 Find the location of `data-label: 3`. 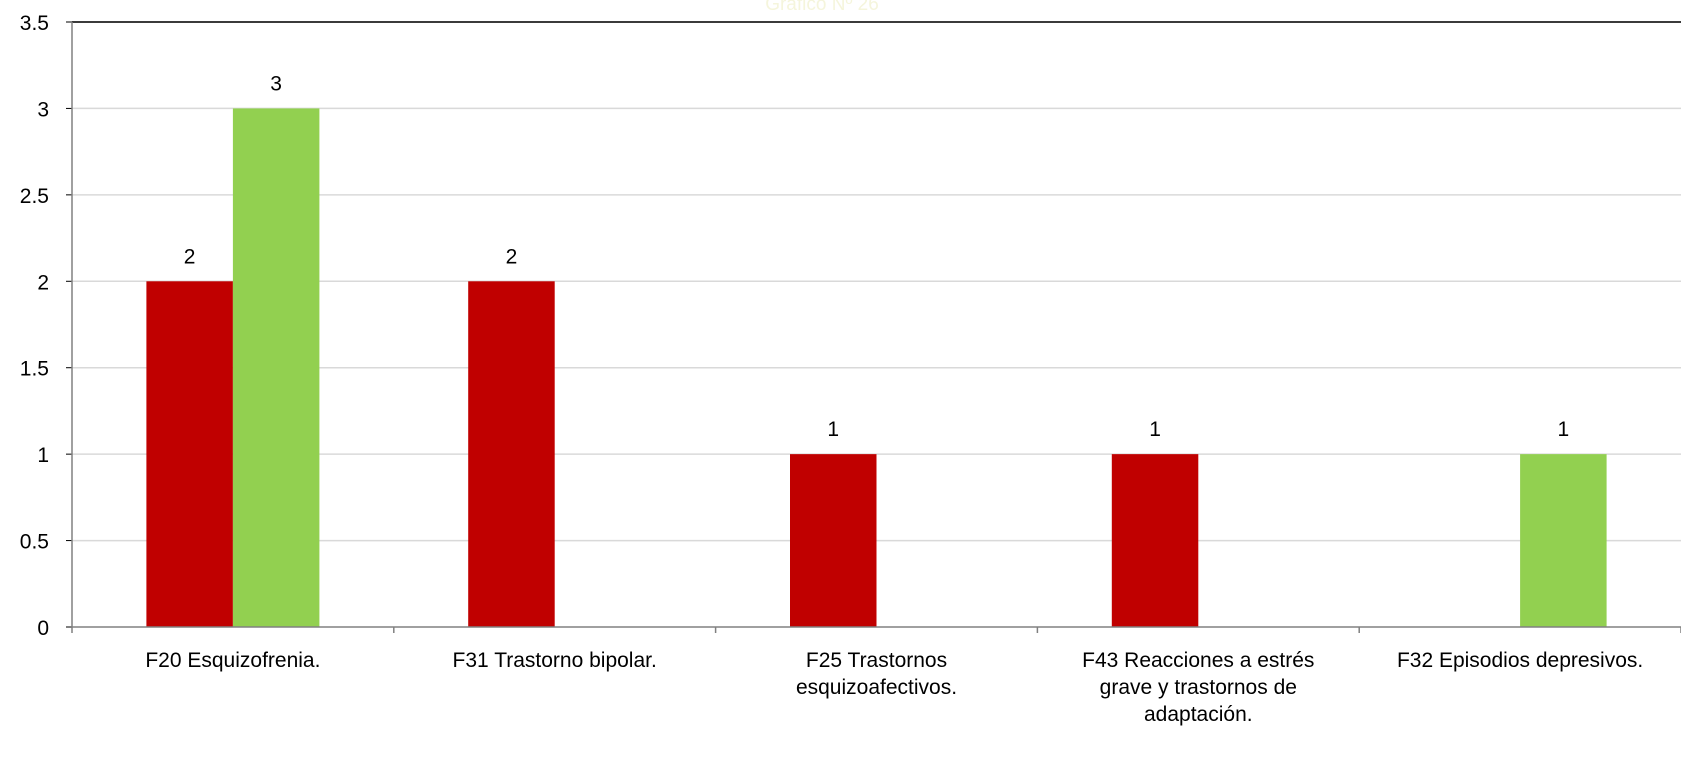

data-label: 3 is located at coordinates (276, 83).